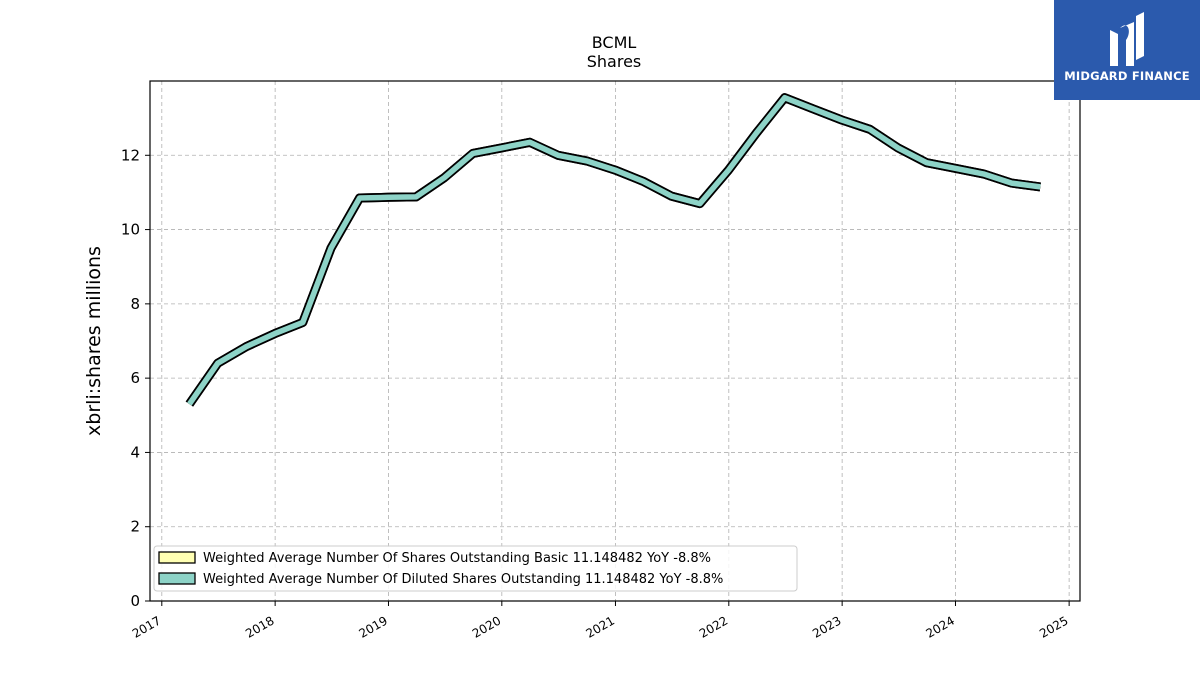 The width and height of the screenshot is (1200, 675). I want to click on x-tick-label: 2024, so click(940, 626).